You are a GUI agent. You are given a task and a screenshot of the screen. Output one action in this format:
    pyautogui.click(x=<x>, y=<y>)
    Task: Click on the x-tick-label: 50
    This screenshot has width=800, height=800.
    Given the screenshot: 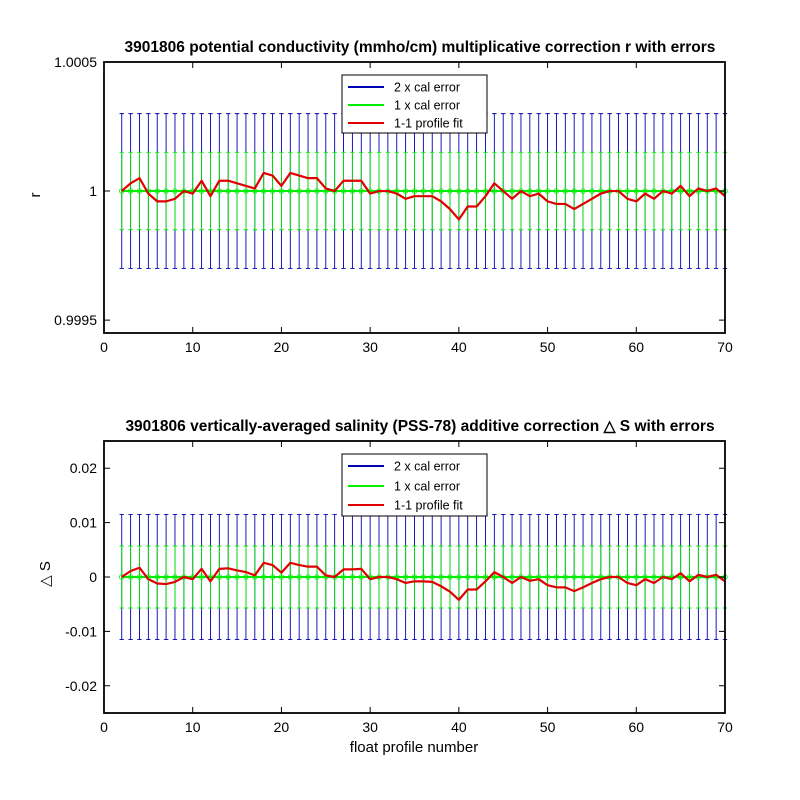 What is the action you would take?
    pyautogui.click(x=548, y=347)
    